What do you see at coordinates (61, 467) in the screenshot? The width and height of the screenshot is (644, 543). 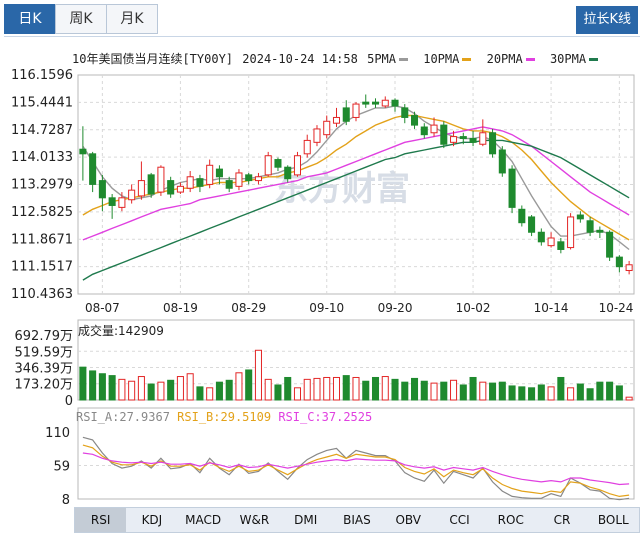 I see `rsi-y-tick: 59` at bounding box center [61, 467].